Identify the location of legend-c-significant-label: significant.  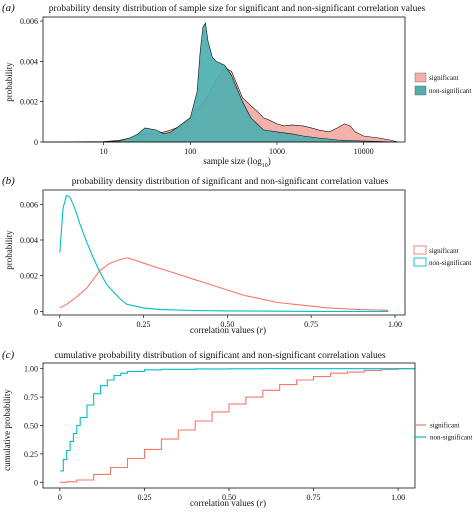
(445, 426).